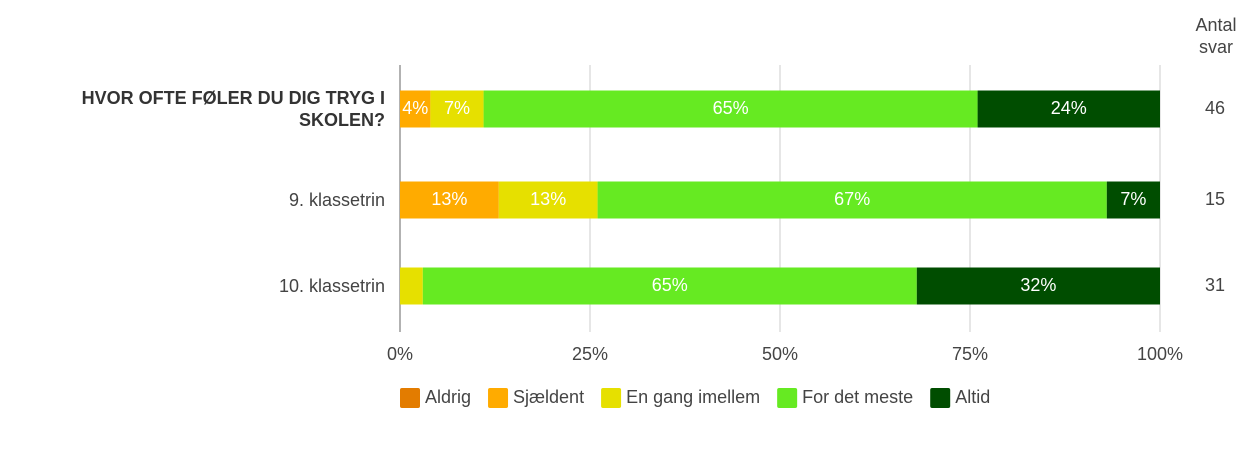 The image size is (1245, 454). Describe the element at coordinates (448, 397) in the screenshot. I see `legend-label: Aldrig` at that location.